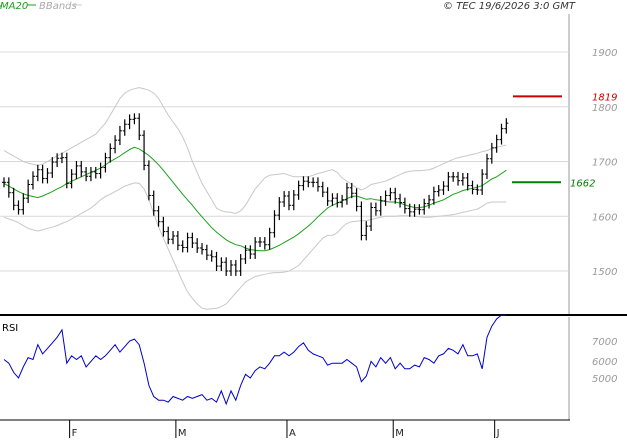 The image size is (627, 440). What do you see at coordinates (604, 342) in the screenshot?
I see `rsi-tick-label: 7000` at bounding box center [604, 342].